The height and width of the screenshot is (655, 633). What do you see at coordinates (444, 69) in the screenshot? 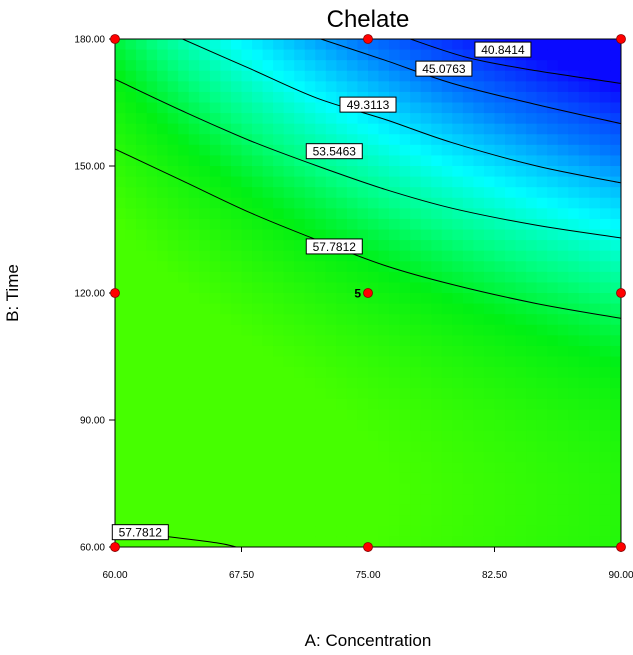
I see `contour-label: 45.0763` at bounding box center [444, 69].